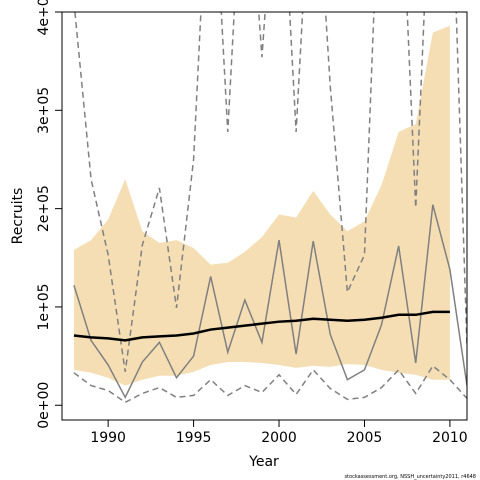 This screenshot has height=480, width=480. I want to click on y-tick-label: 0e+00, so click(44, 405).